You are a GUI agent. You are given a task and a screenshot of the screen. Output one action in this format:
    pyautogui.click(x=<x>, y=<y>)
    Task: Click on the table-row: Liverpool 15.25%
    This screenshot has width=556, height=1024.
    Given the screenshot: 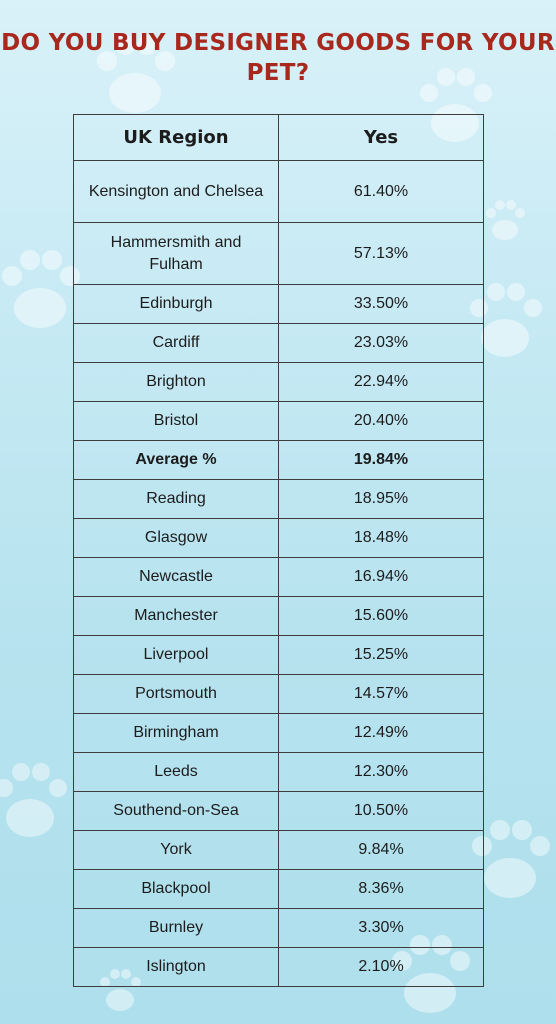 What is the action you would take?
    pyautogui.click(x=278, y=655)
    